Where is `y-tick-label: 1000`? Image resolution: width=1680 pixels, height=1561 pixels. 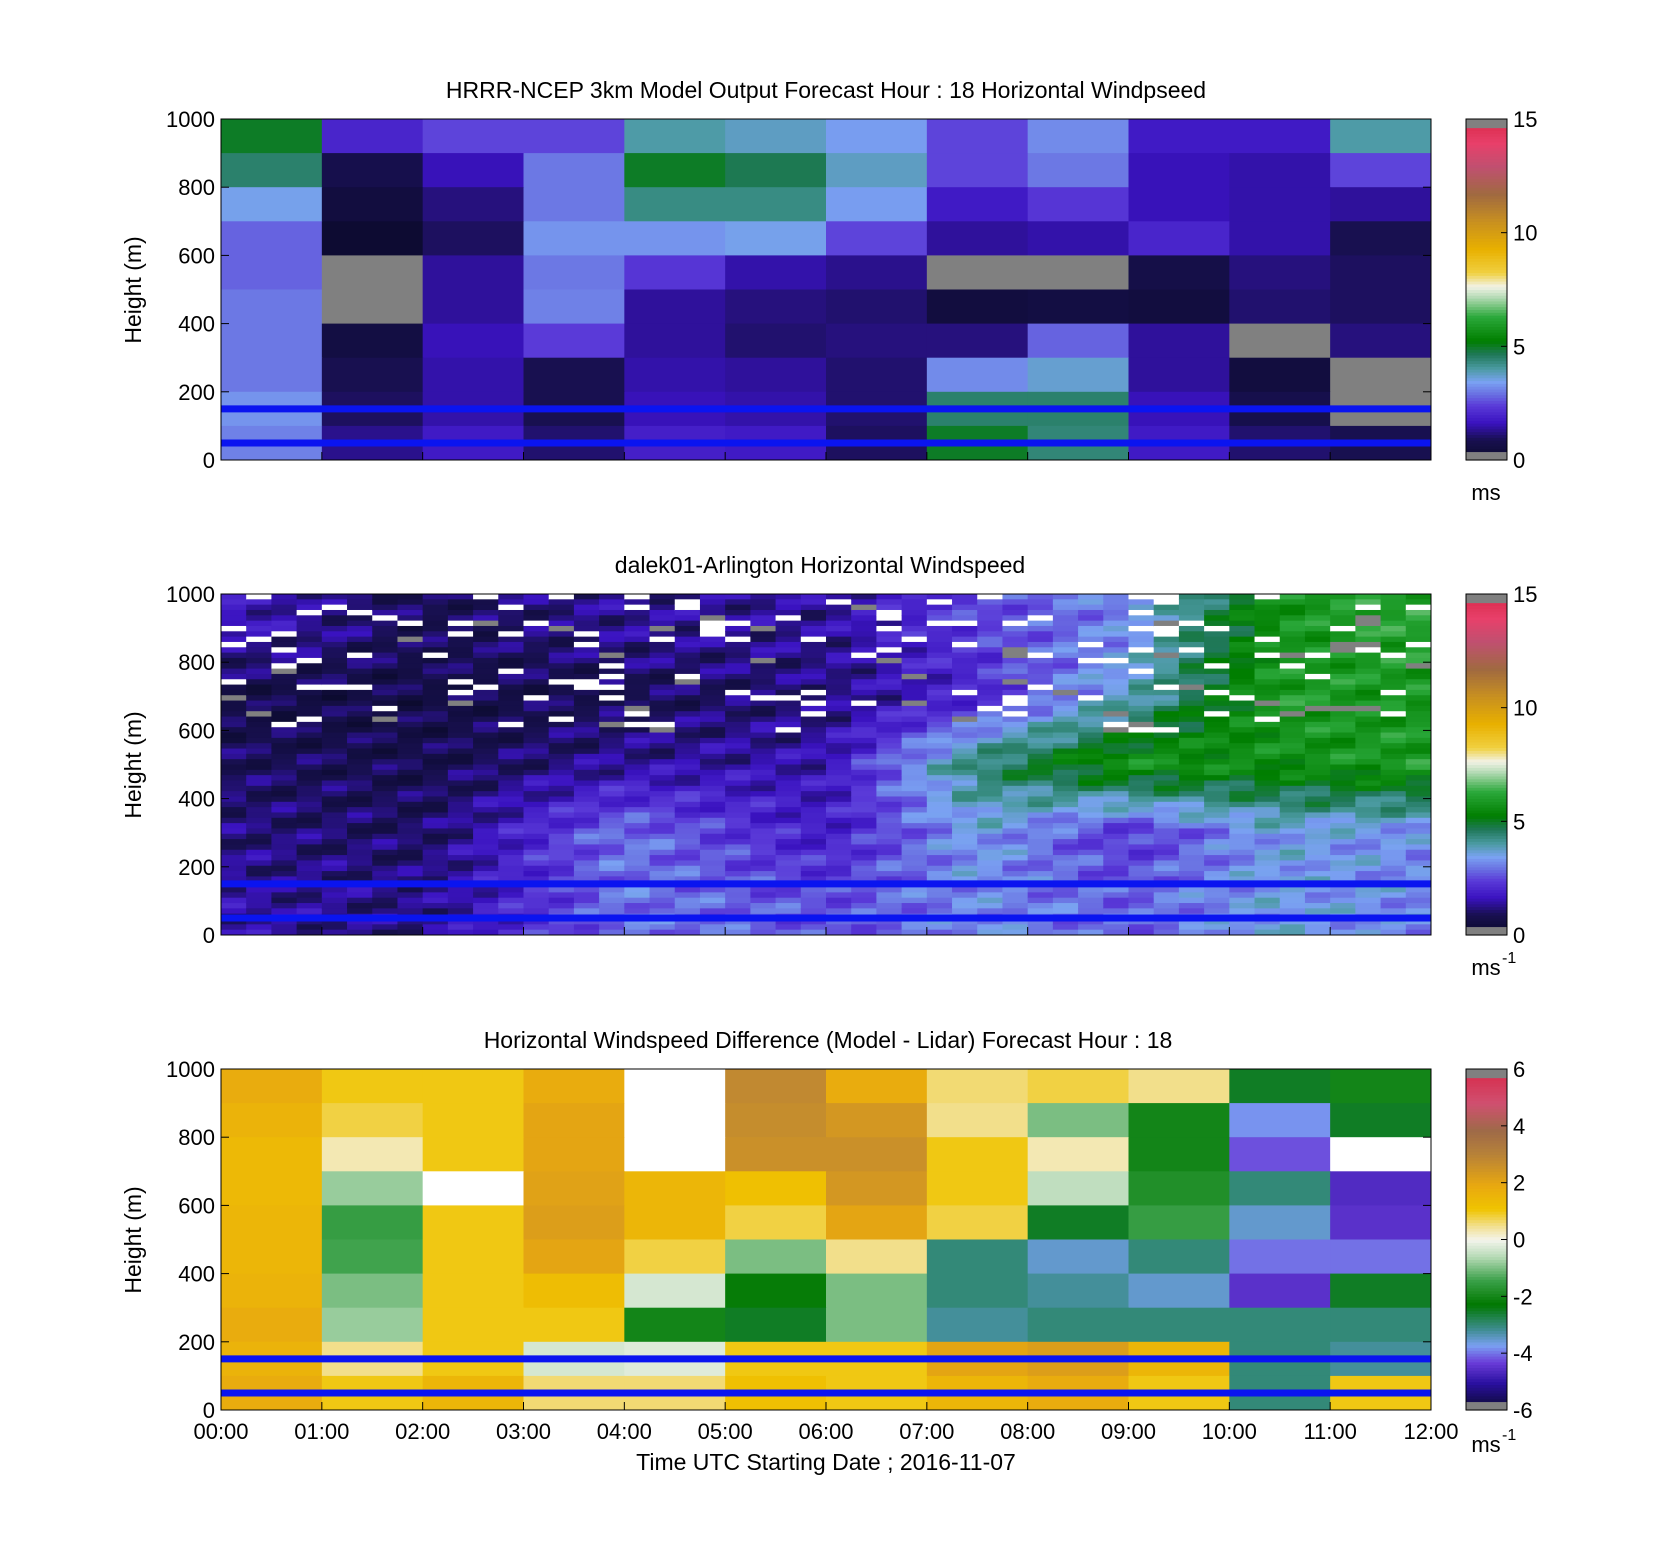
y-tick-label: 1000 is located at coordinates (190, 1069).